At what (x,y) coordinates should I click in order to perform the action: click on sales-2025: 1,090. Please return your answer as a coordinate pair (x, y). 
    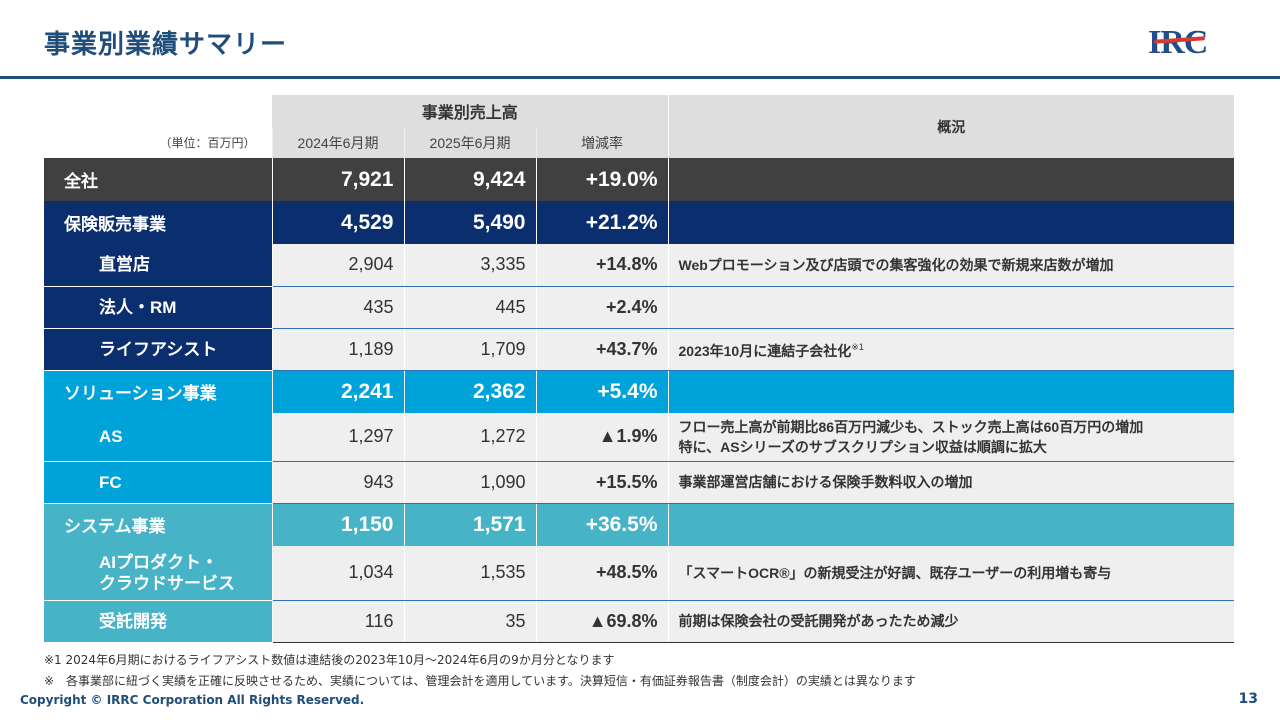
    Looking at the image, I should click on (469, 482).